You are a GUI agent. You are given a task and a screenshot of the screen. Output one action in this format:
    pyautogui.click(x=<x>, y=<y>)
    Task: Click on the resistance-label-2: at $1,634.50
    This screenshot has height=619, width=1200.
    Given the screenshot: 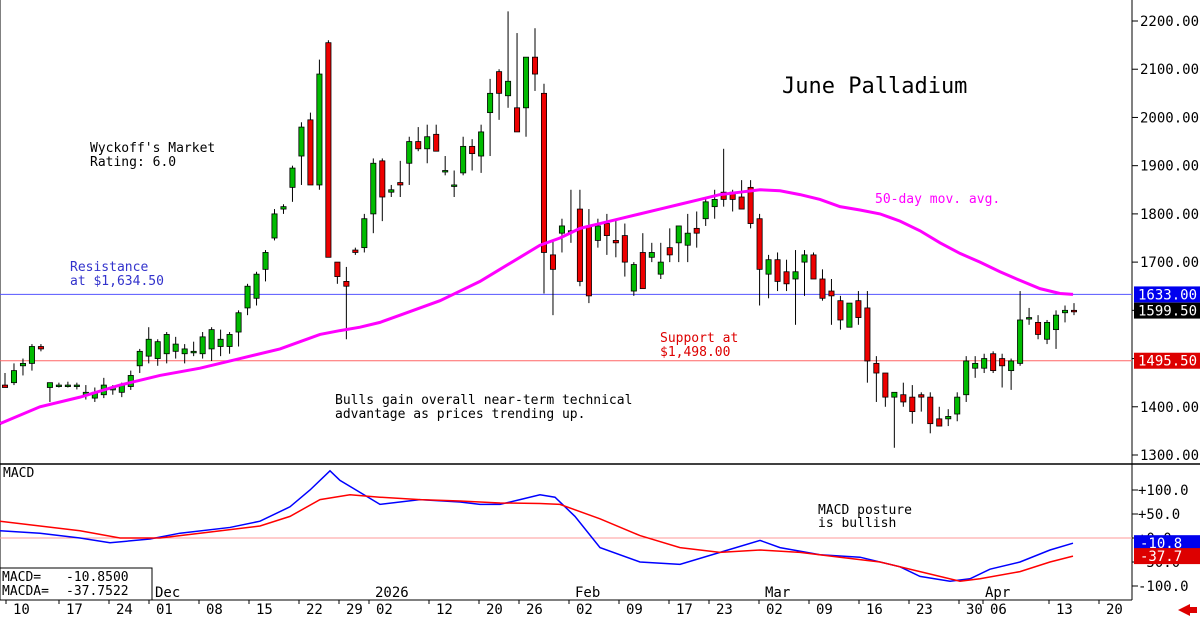 What is the action you would take?
    pyautogui.click(x=117, y=281)
    